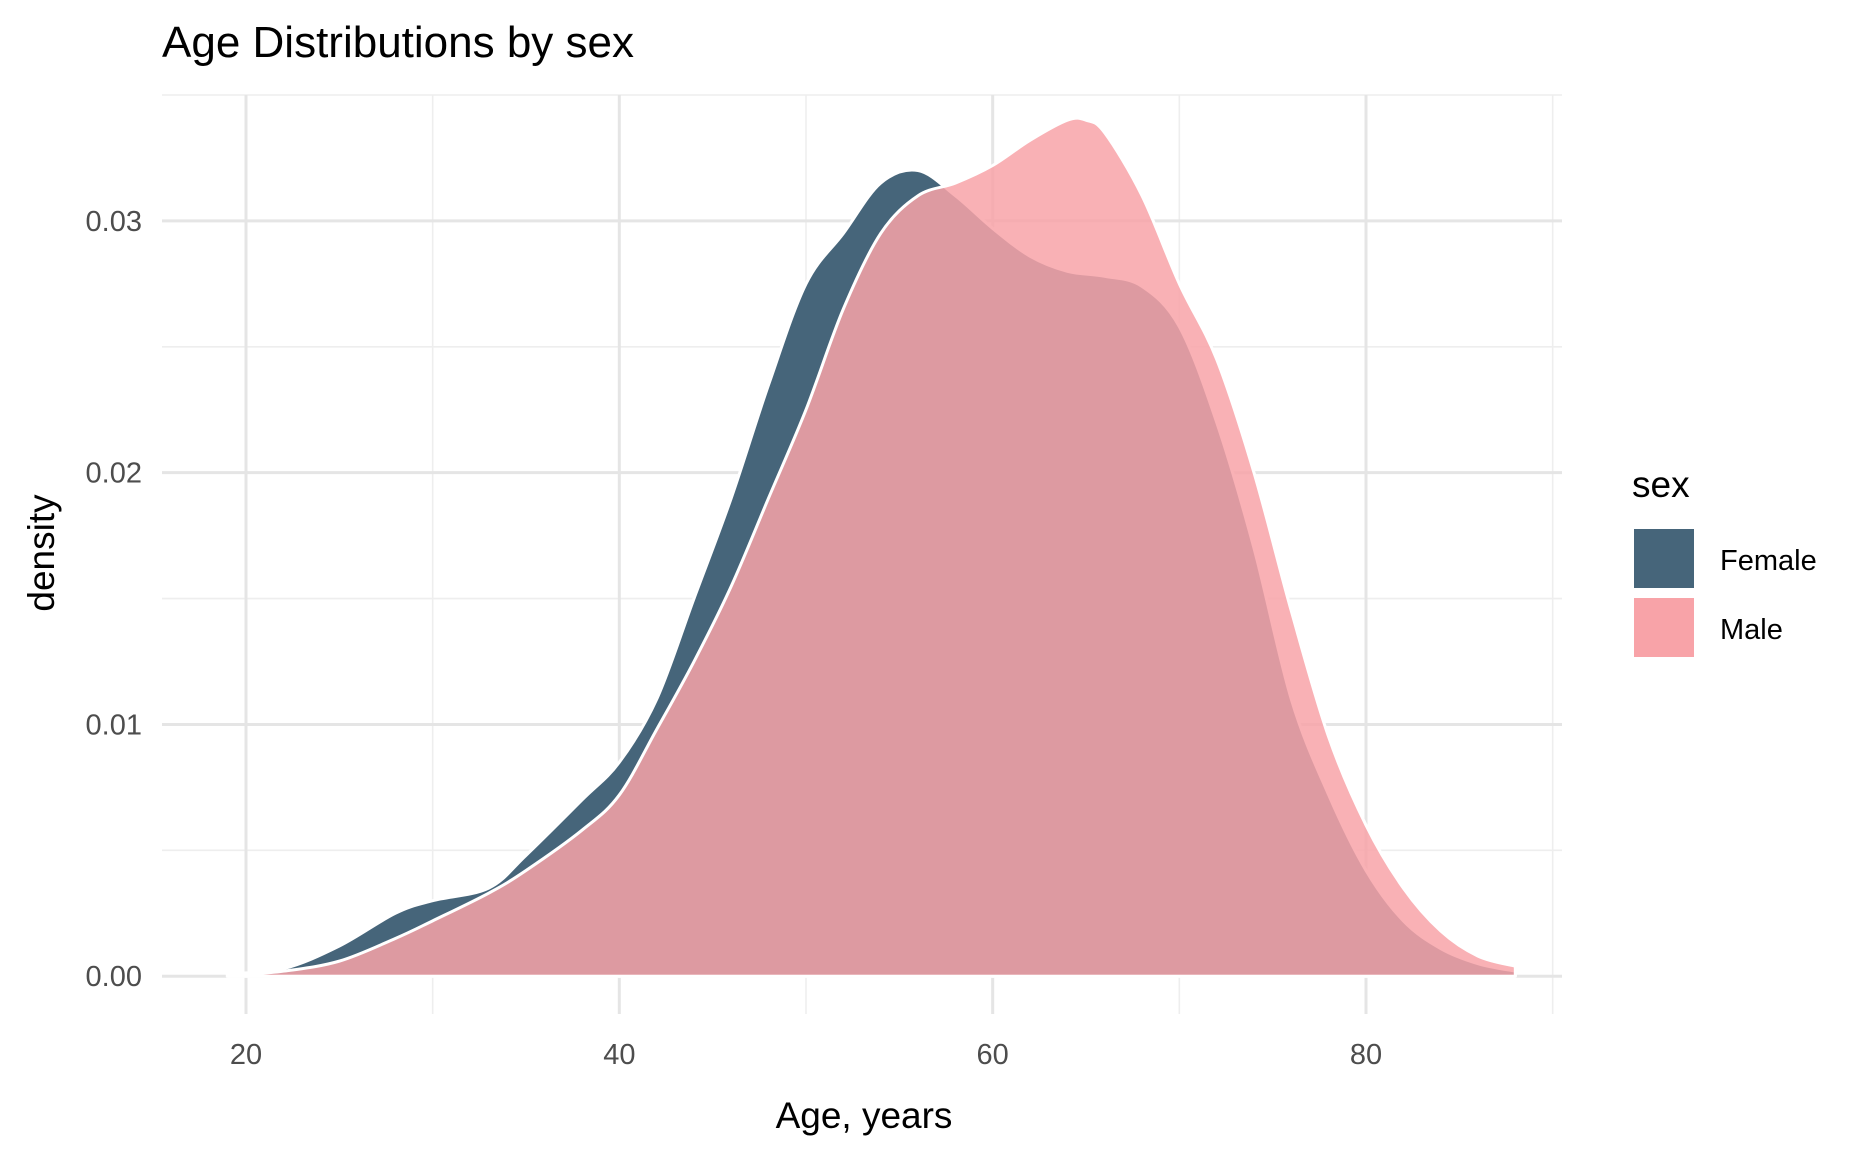  Describe the element at coordinates (806, 1055) in the screenshot. I see `x-axis-ticks: 20 40 60 80` at that location.